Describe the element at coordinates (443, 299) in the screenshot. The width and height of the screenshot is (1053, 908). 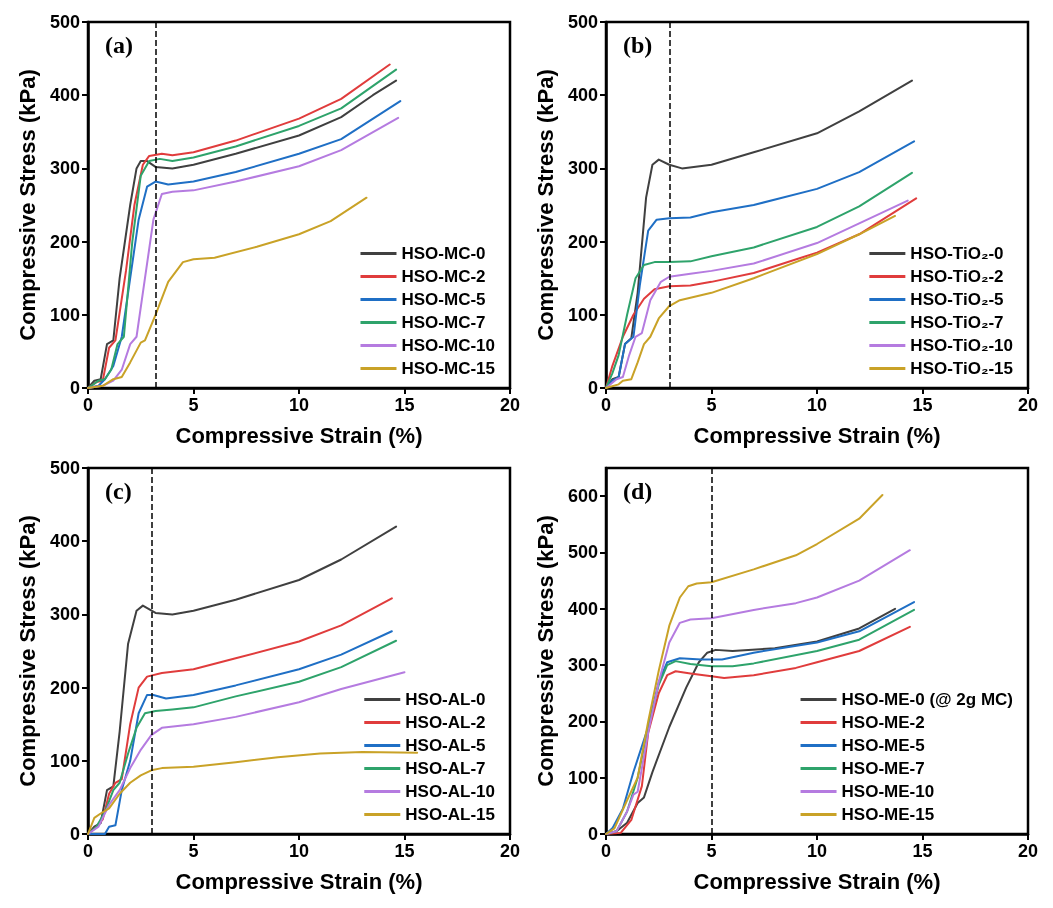
I see `legend-label: HSO-MC-5` at that location.